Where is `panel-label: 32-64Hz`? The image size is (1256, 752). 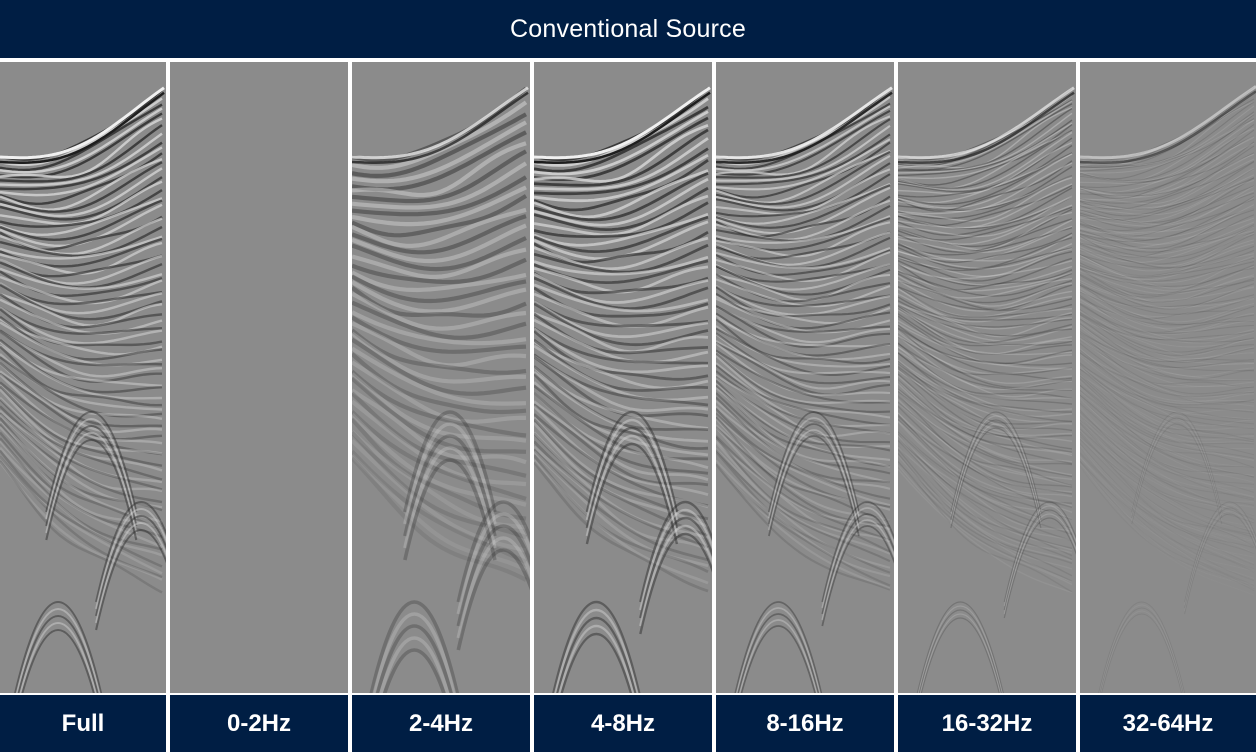
panel-label: 32-64Hz is located at coordinates (1168, 723).